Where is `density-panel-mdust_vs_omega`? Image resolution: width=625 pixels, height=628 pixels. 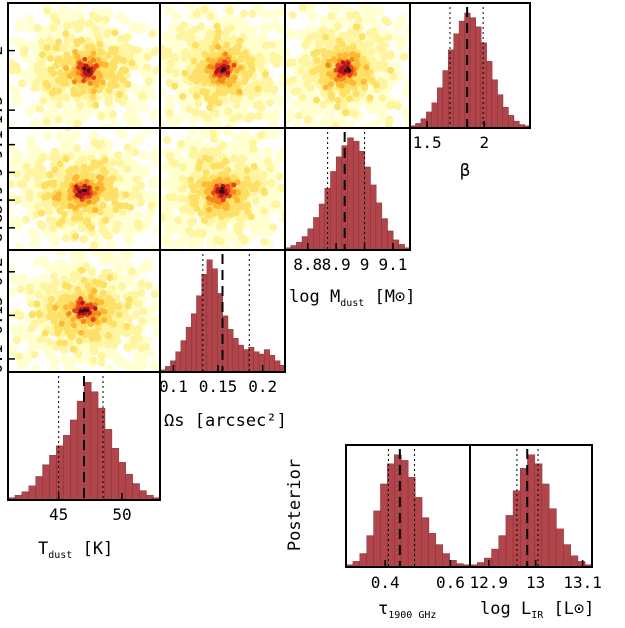 density-panel-mdust_vs_omega is located at coordinates (238, 196).